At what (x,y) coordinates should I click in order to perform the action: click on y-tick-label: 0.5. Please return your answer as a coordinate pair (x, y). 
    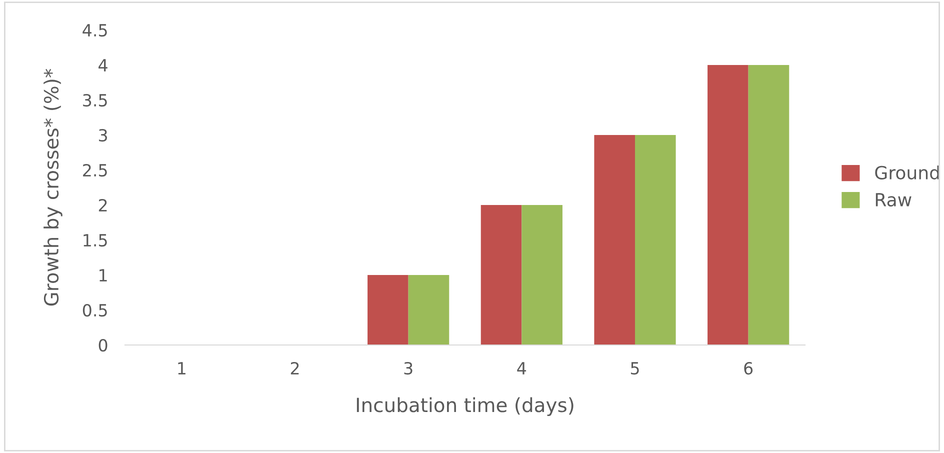
    Looking at the image, I should click on (94, 310).